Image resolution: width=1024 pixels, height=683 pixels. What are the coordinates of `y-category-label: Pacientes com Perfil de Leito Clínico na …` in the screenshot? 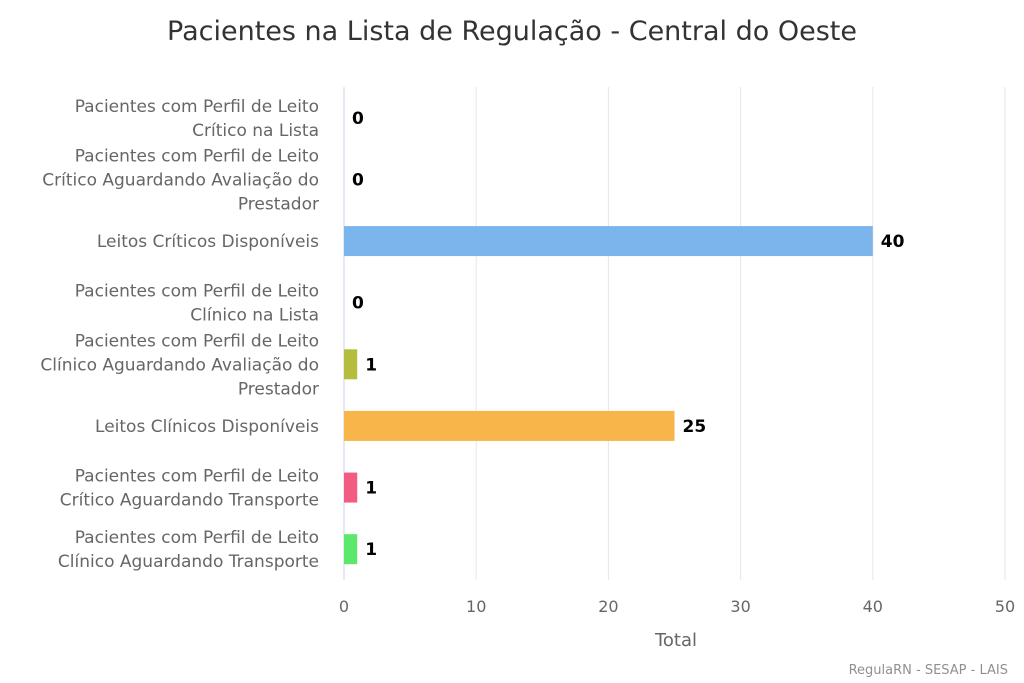 It's located at (197, 304).